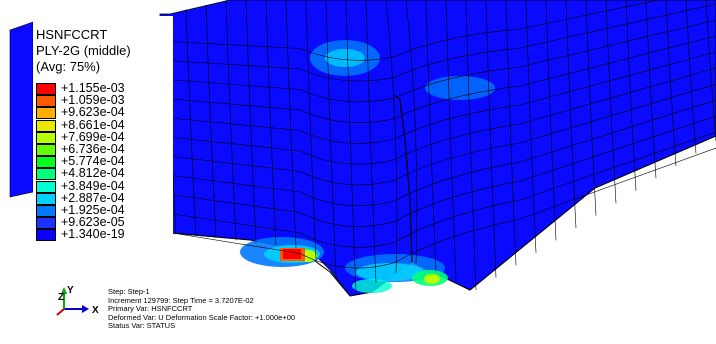  What do you see at coordinates (93, 234) in the screenshot?
I see `legend-value-label: +1.340e-19` at bounding box center [93, 234].